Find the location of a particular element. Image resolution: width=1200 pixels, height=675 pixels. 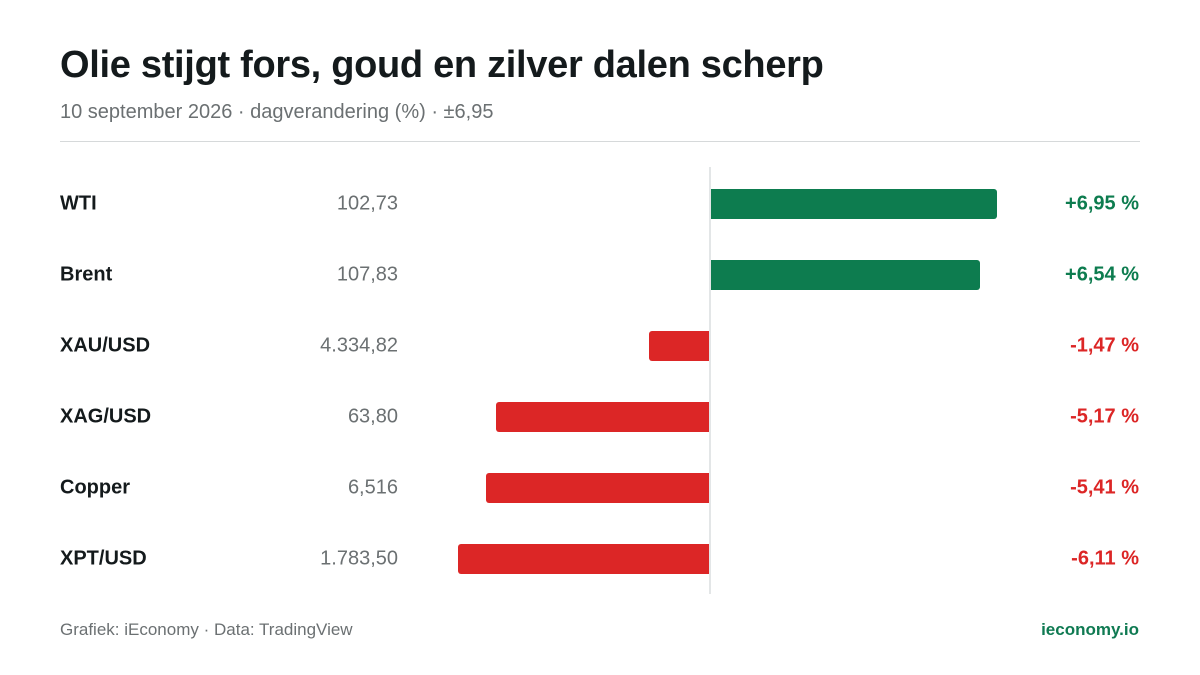

zero-axis-line is located at coordinates (710, 380).